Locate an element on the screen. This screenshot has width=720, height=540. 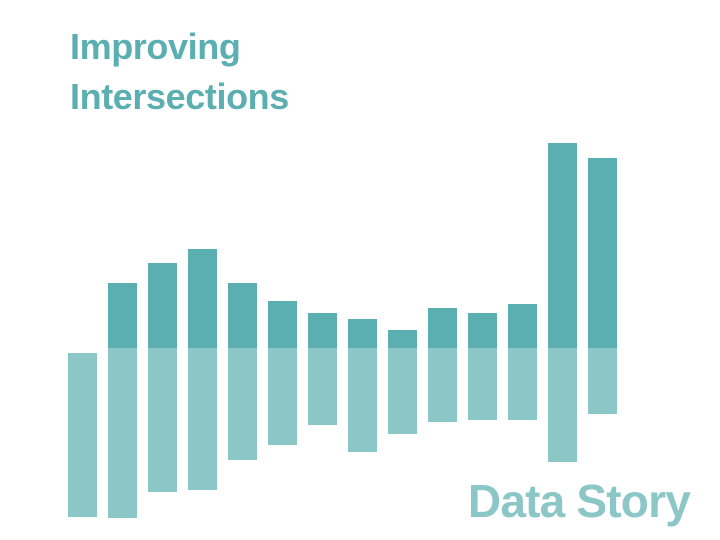
page-title: Improving Intersections is located at coordinates (179, 71).